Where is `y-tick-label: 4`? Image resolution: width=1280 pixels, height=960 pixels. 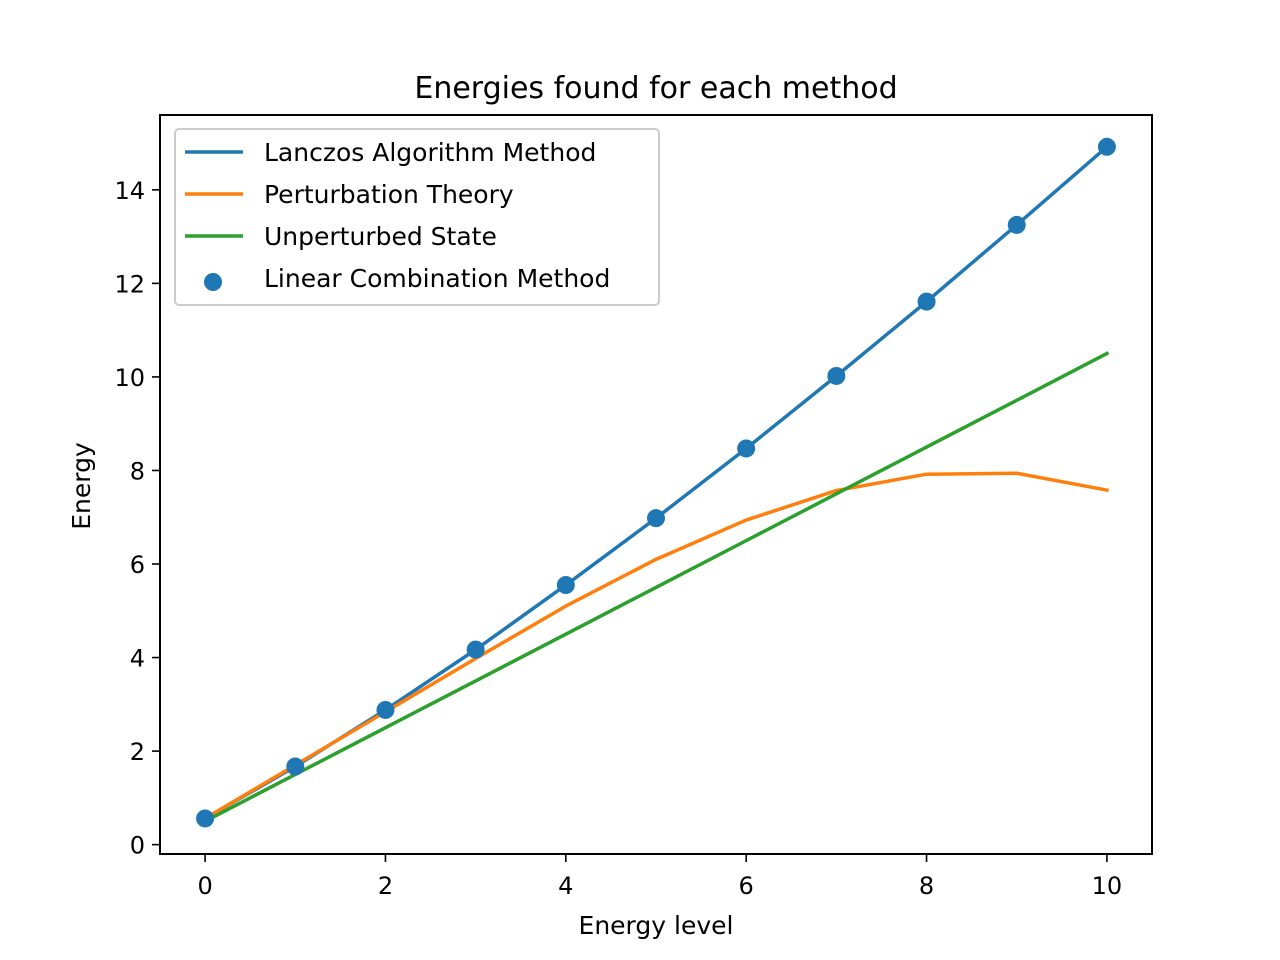 y-tick-label: 4 is located at coordinates (137, 659).